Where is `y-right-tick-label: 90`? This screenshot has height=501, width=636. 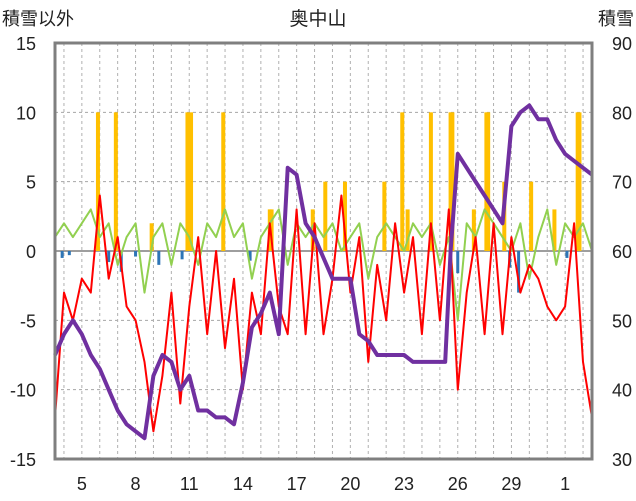
y-right-tick-label: 90 is located at coordinates (622, 44).